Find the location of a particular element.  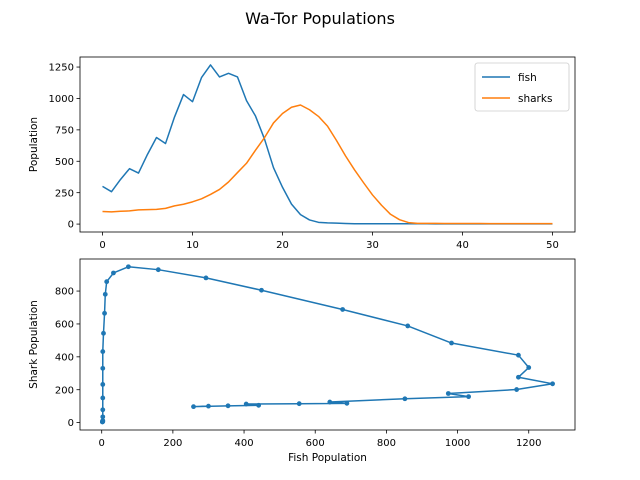

bottom-xtick-label: 400 is located at coordinates (244, 443).